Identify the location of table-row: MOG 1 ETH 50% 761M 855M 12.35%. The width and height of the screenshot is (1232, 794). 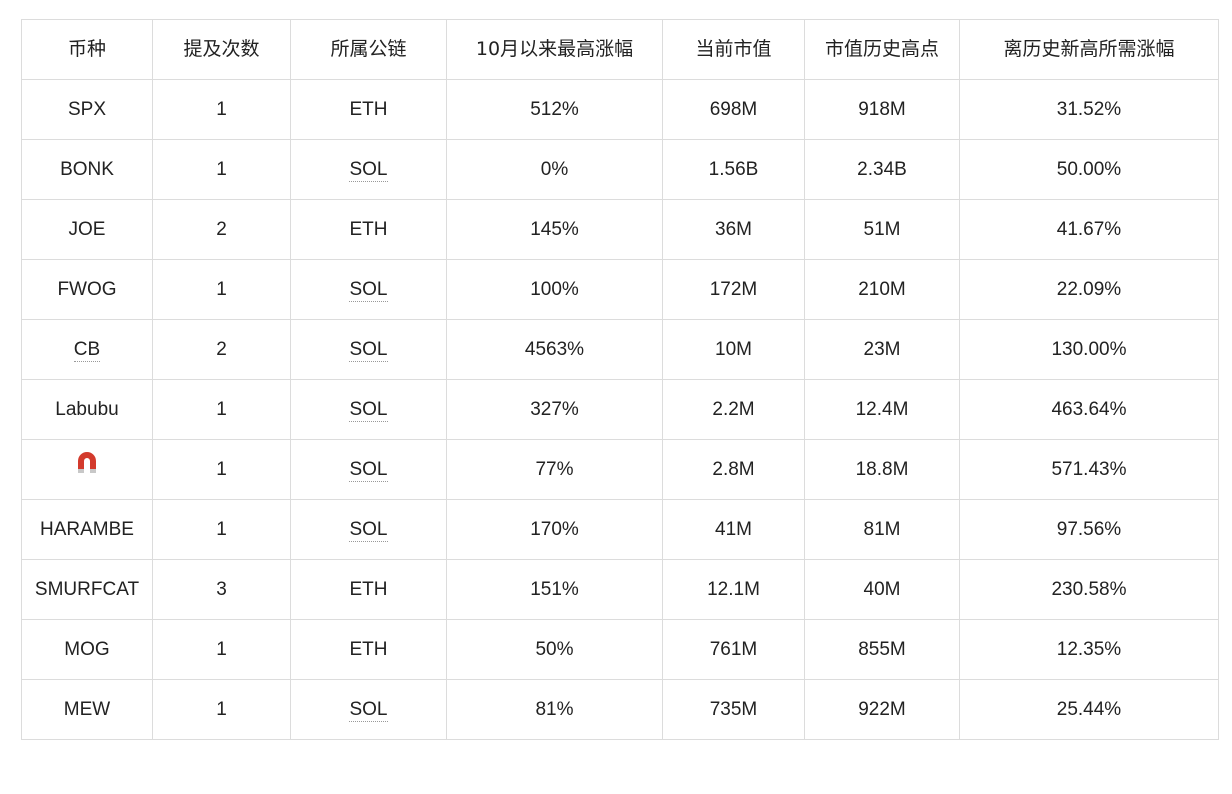
(620, 649).